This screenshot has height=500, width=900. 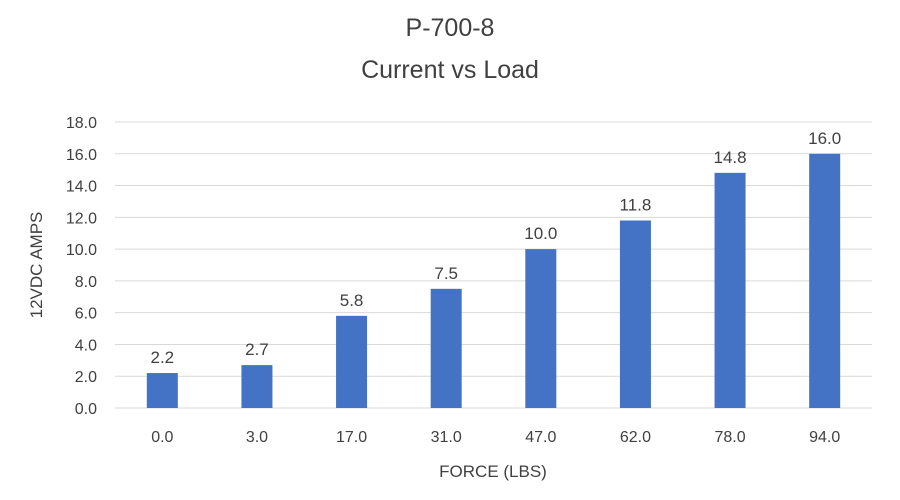 I want to click on y-tick-label: 10.0, so click(x=81, y=250).